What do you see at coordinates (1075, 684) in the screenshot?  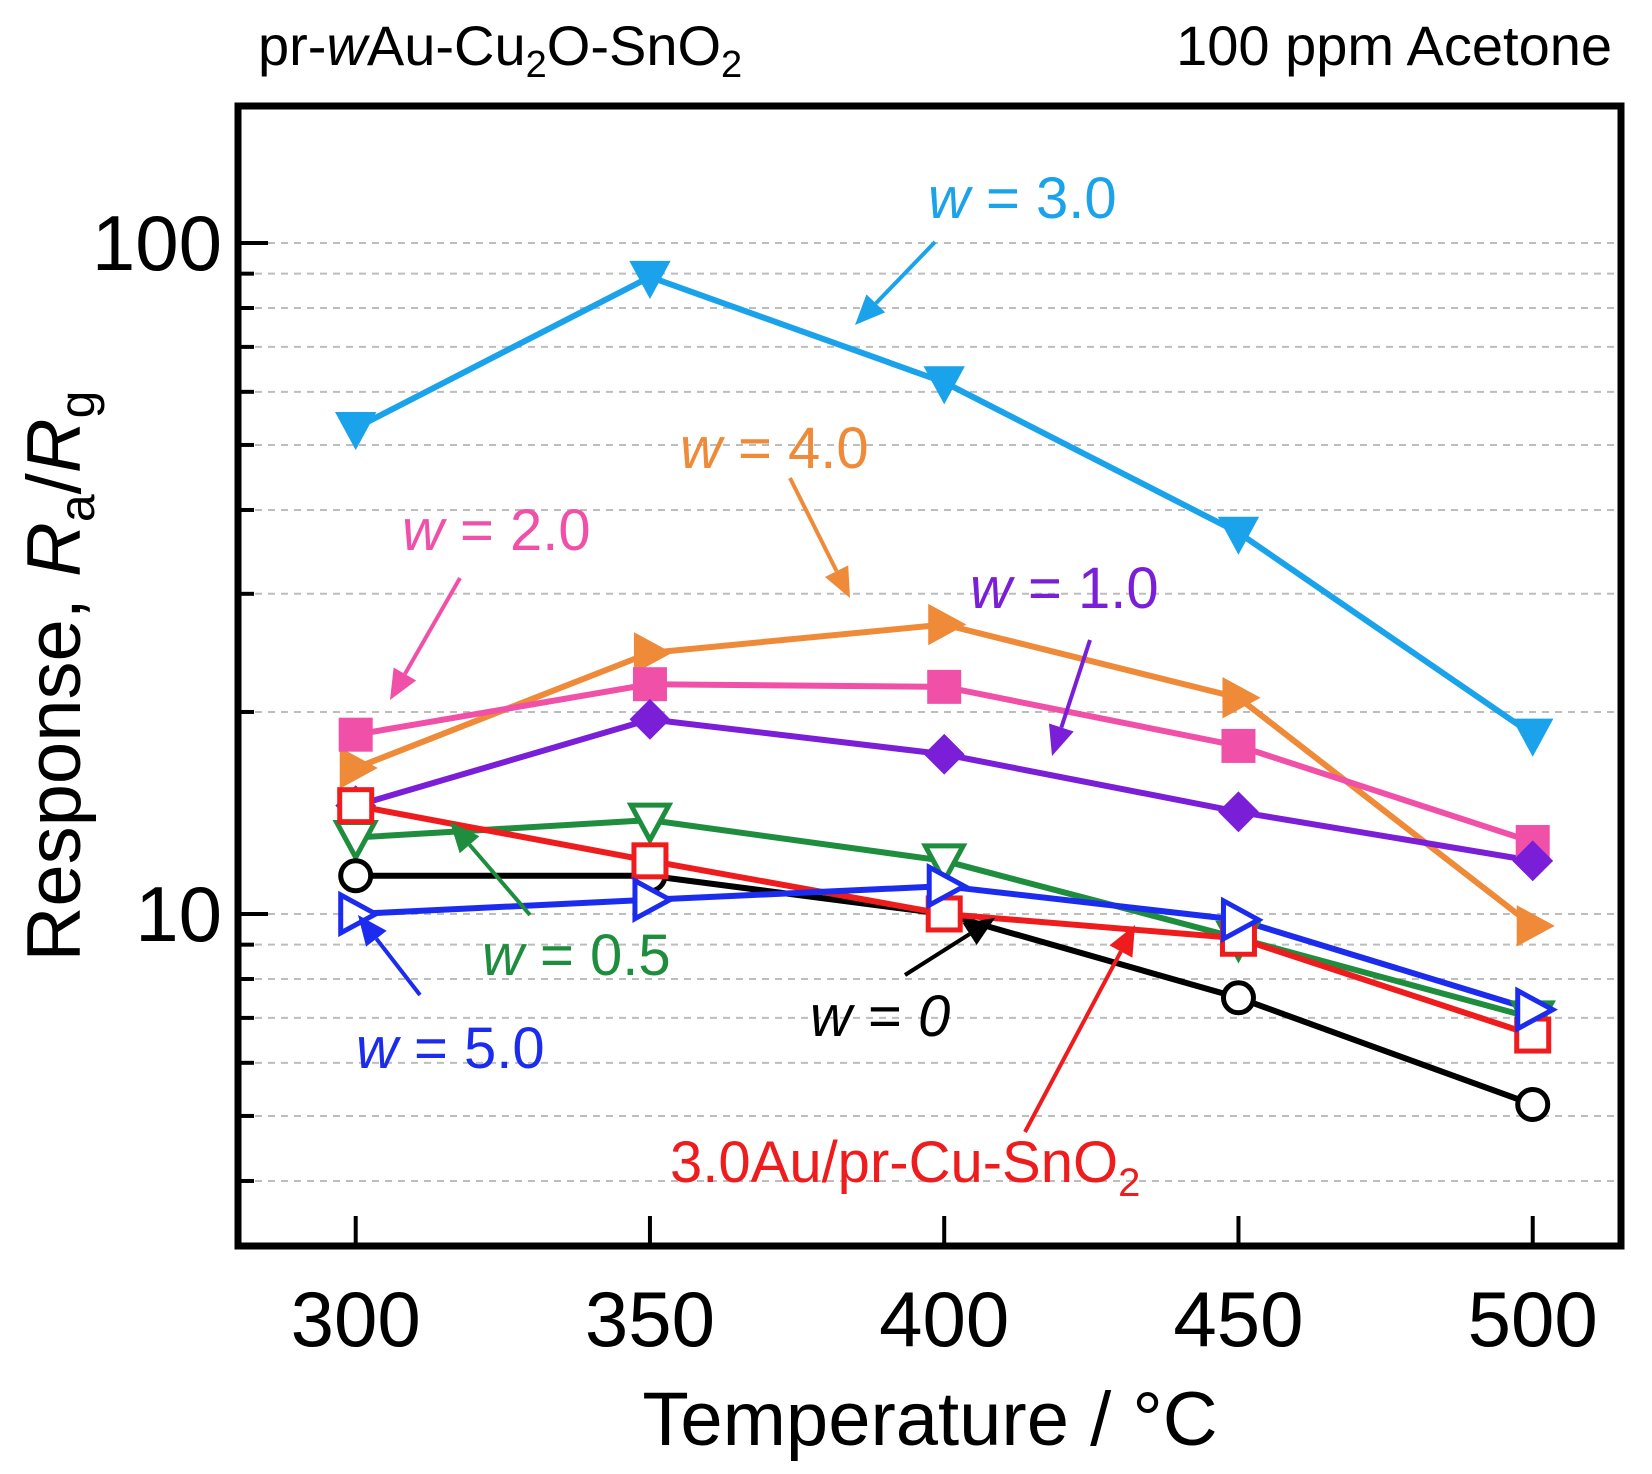 I see `annotation-arrow-w1` at bounding box center [1075, 684].